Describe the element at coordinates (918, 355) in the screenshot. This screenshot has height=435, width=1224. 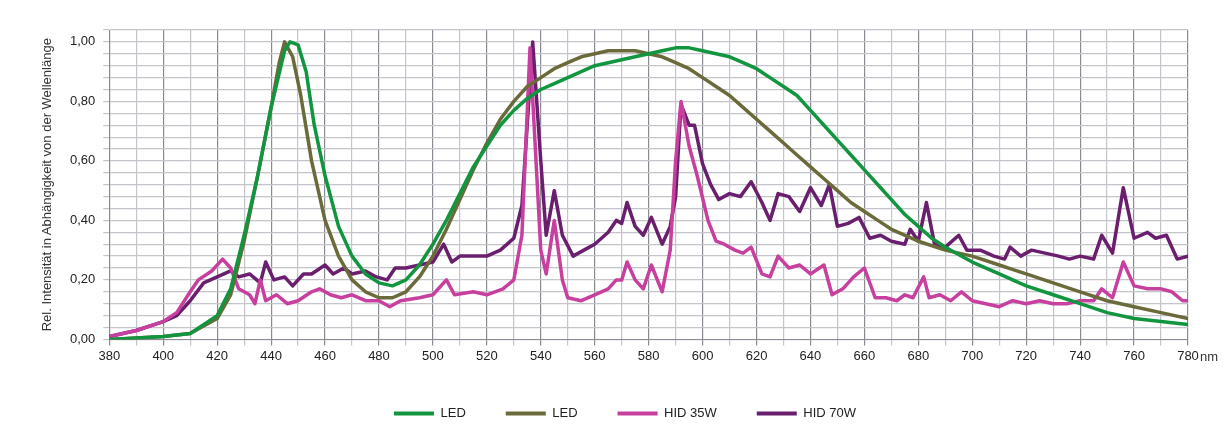
I see `x-tick-label: 680` at that location.